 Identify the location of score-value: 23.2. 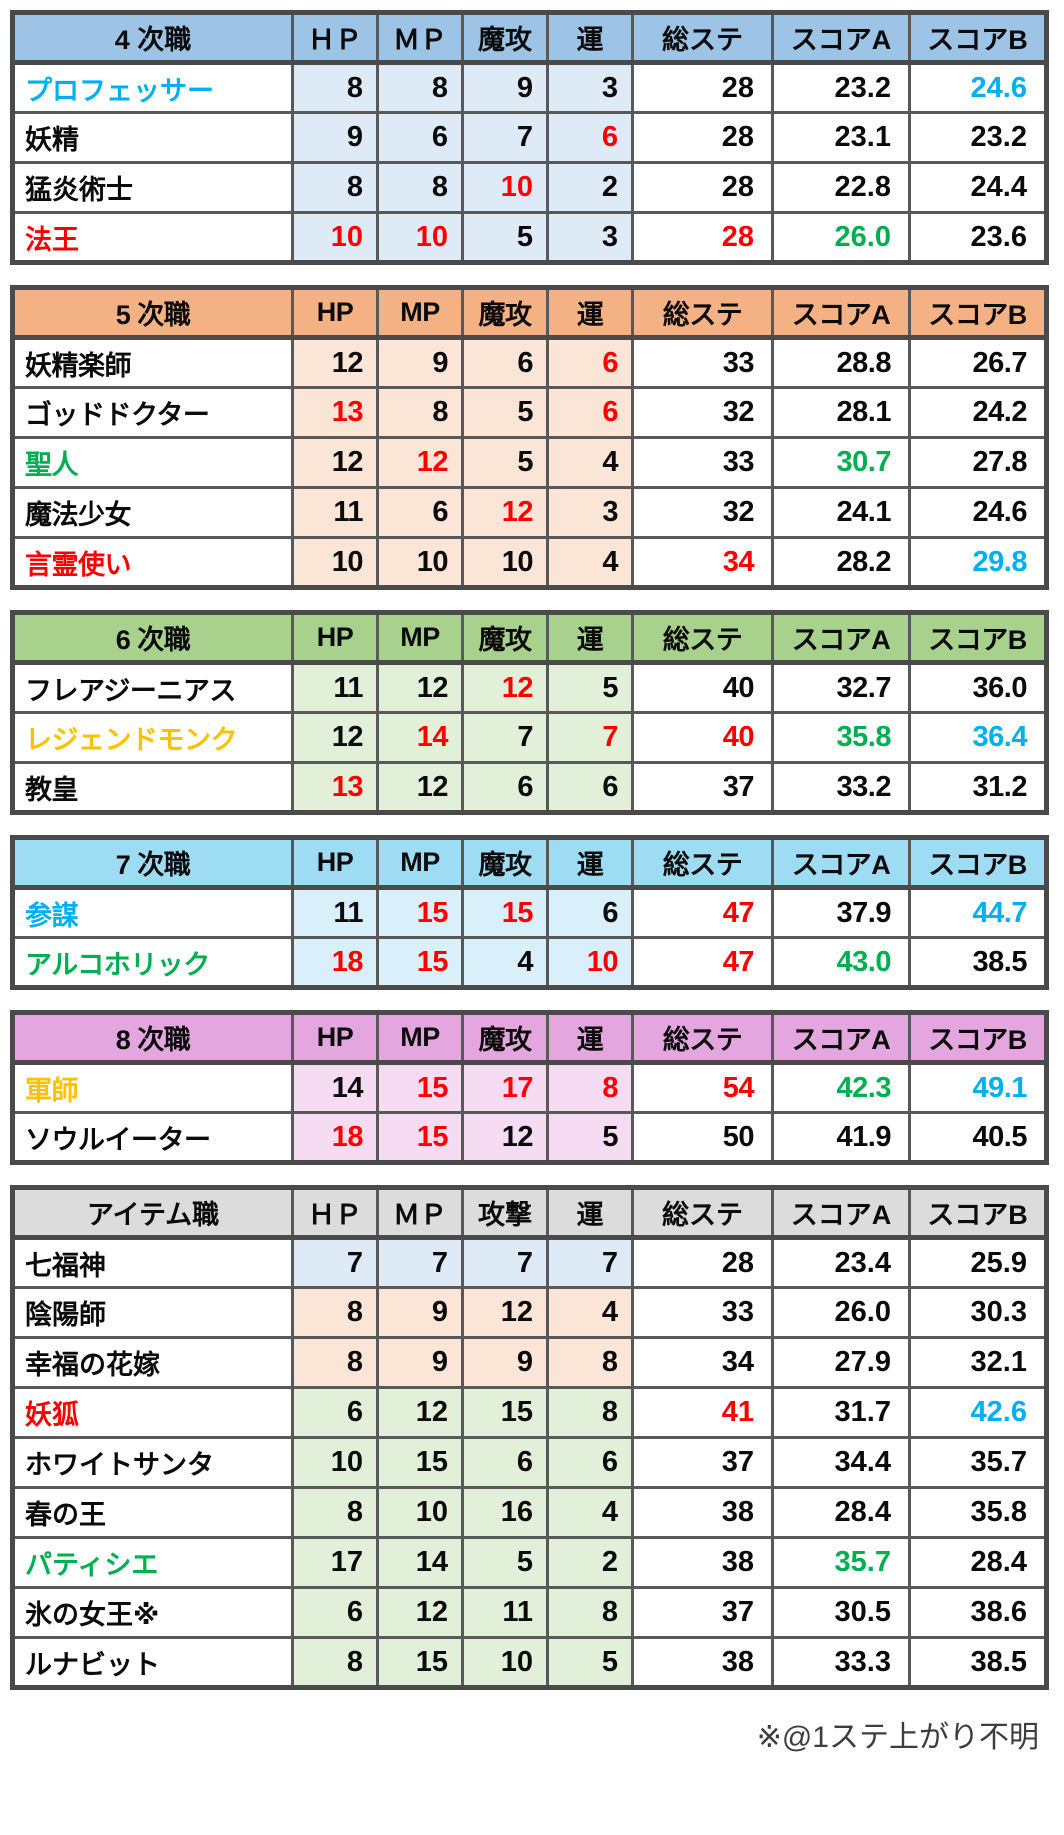
(978, 137).